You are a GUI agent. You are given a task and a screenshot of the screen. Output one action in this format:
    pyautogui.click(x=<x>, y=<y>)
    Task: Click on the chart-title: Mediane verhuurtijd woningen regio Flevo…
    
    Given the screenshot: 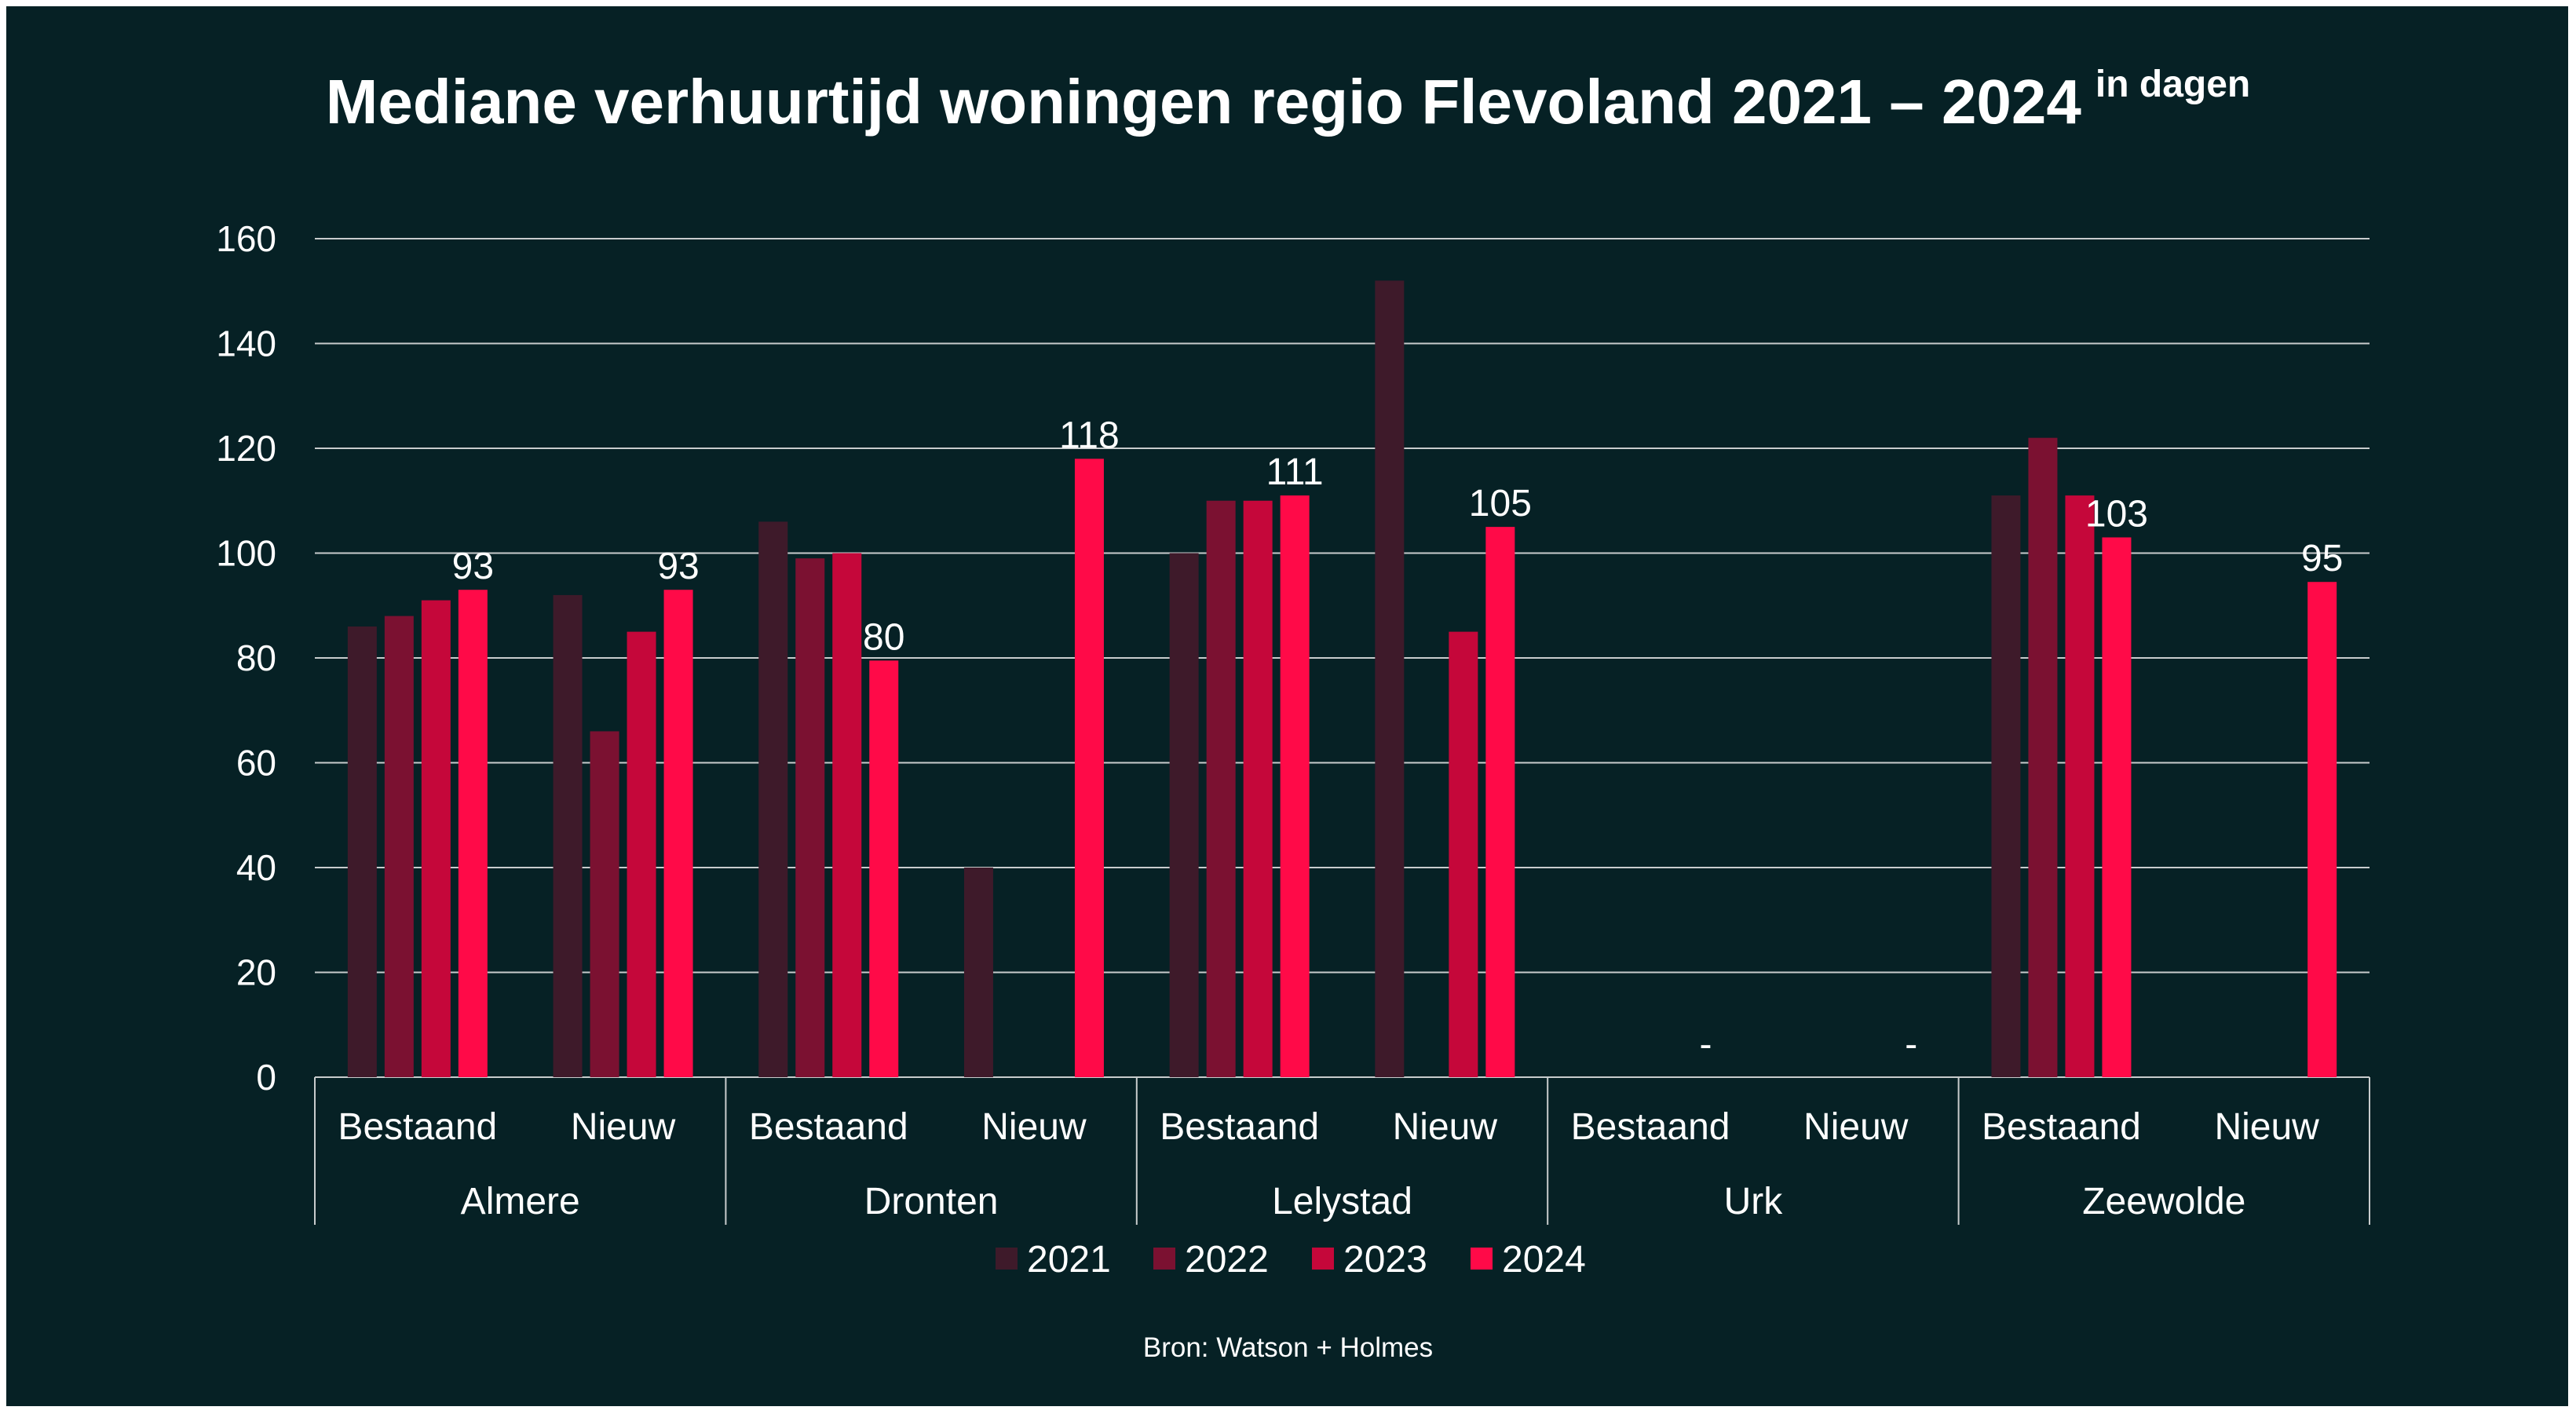 What is the action you would take?
    pyautogui.click(x=1288, y=100)
    